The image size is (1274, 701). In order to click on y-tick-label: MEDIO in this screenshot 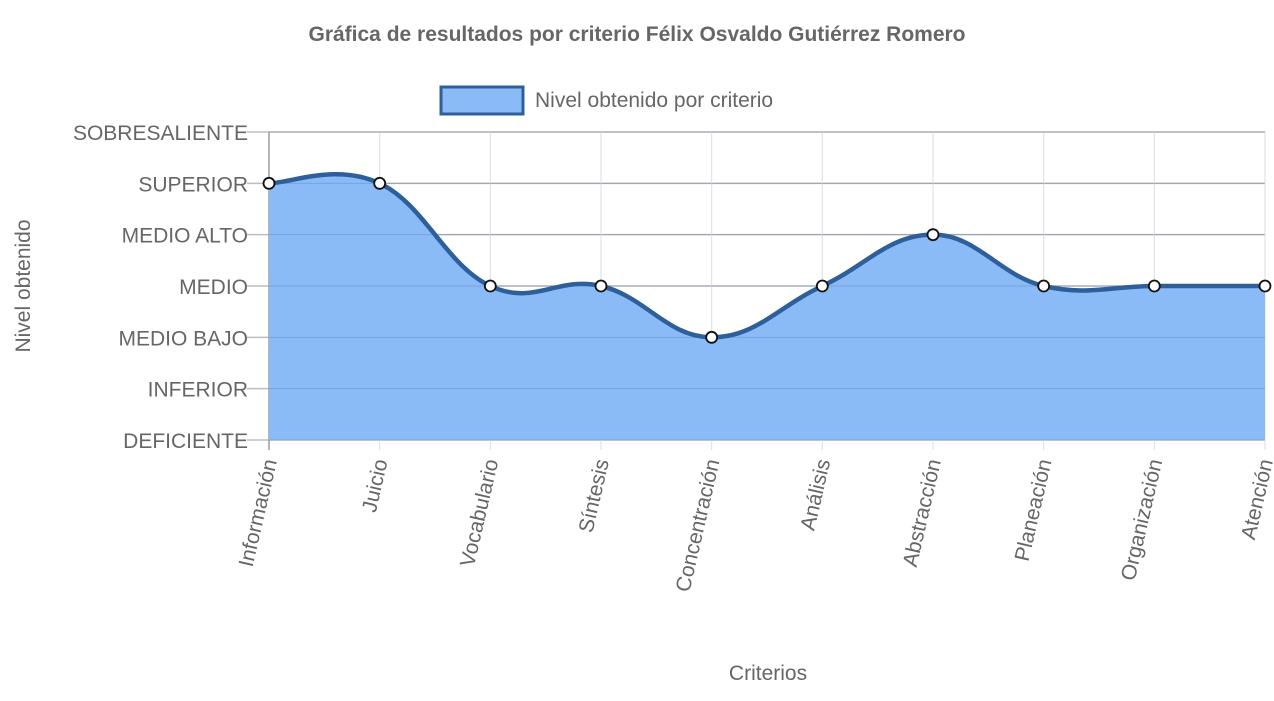, I will do `click(213, 287)`.